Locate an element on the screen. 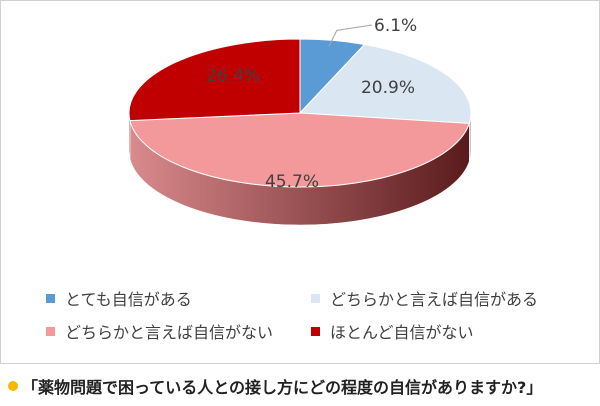 The image size is (600, 406). survey-question-caption: 「薬物問題で困っている人との接し方にどの程度の自信がありますか?」 is located at coordinates (275, 386).